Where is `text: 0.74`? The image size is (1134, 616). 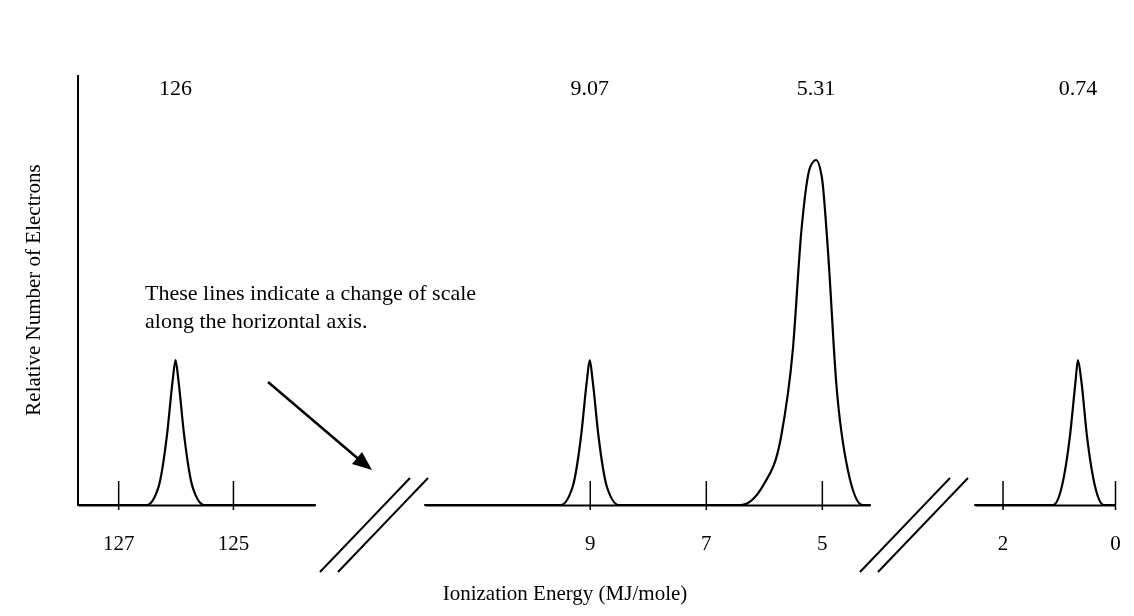 text: 0.74 is located at coordinates (1078, 87).